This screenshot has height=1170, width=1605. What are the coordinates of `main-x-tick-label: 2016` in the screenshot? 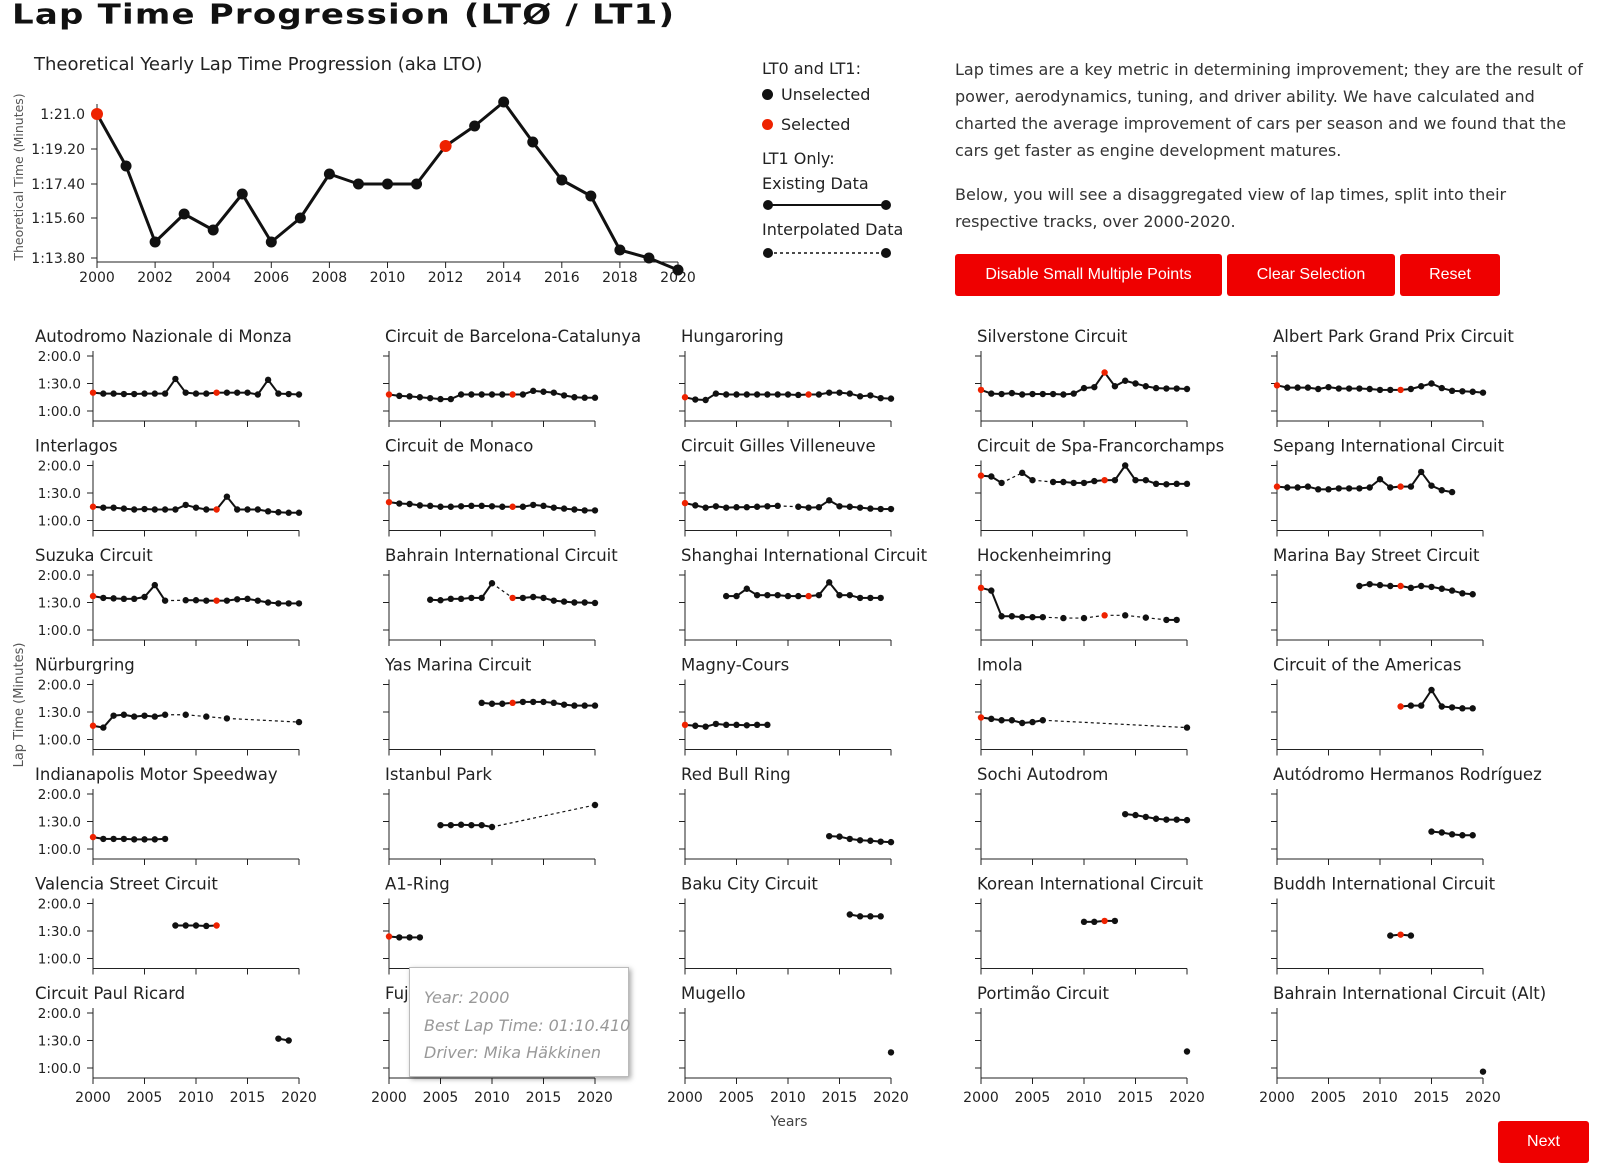 It's located at (562, 278).